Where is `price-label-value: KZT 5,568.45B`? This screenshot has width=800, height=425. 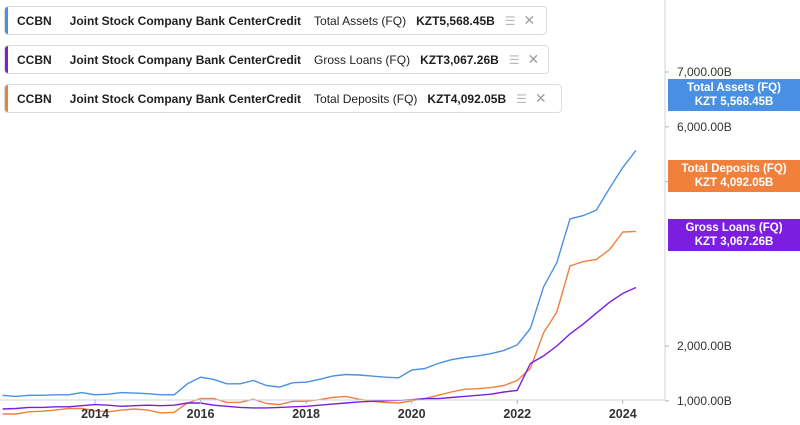
price-label-value: KZT 5,568.45B is located at coordinates (734, 102).